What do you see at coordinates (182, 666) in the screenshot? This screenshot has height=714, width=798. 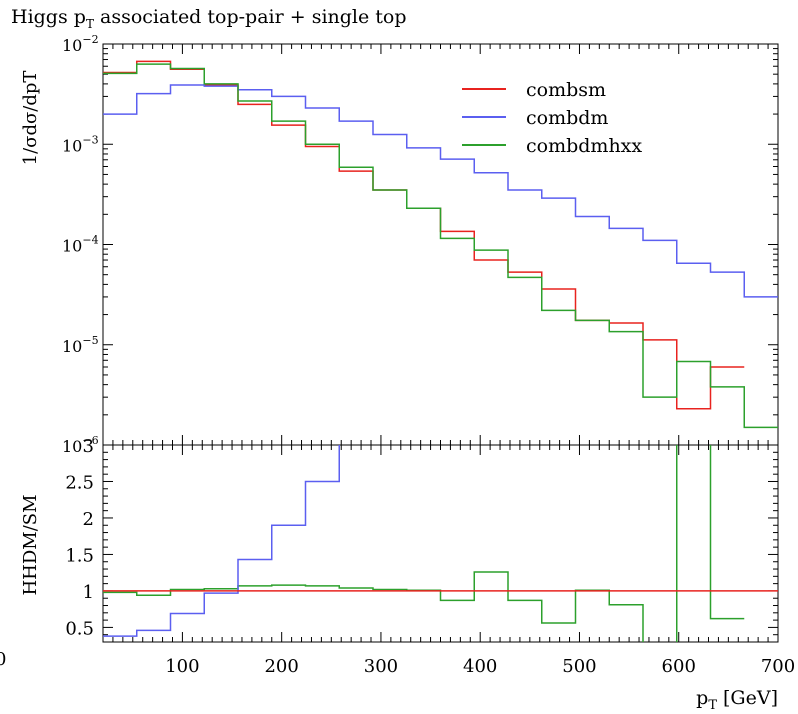 I see `x-tick-label: 100` at bounding box center [182, 666].